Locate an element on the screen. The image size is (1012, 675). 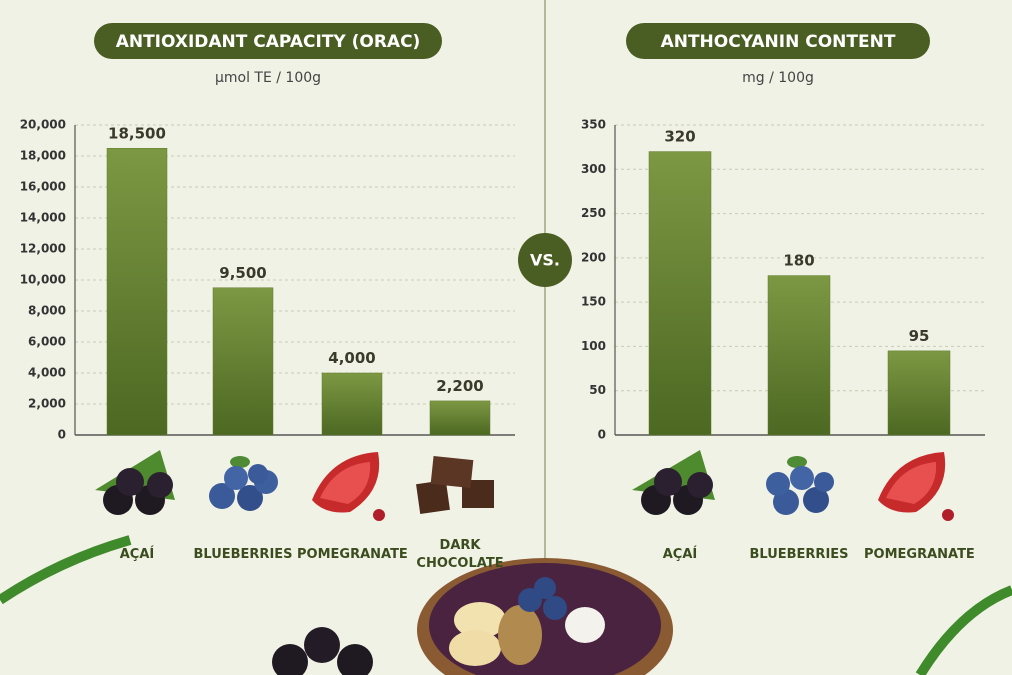
y-tick-label: 100 is located at coordinates (593, 346).